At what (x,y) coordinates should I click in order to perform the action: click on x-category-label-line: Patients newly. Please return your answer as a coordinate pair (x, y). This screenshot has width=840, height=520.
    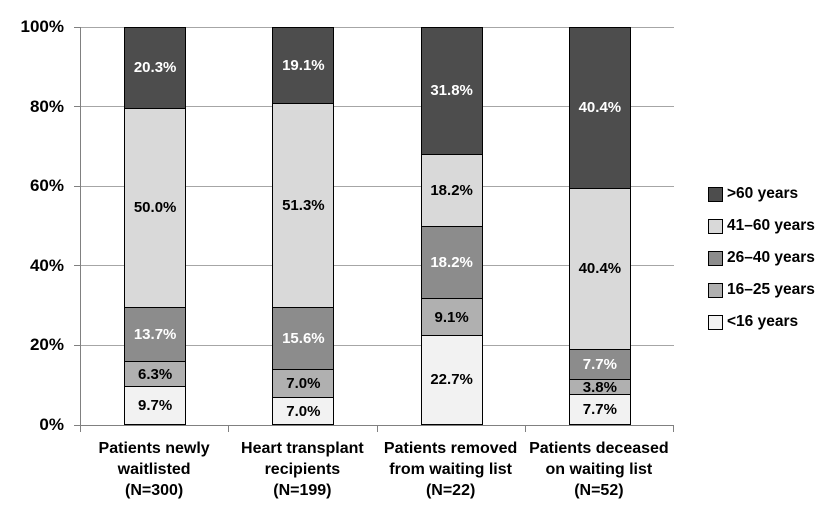
    Looking at the image, I should click on (154, 448).